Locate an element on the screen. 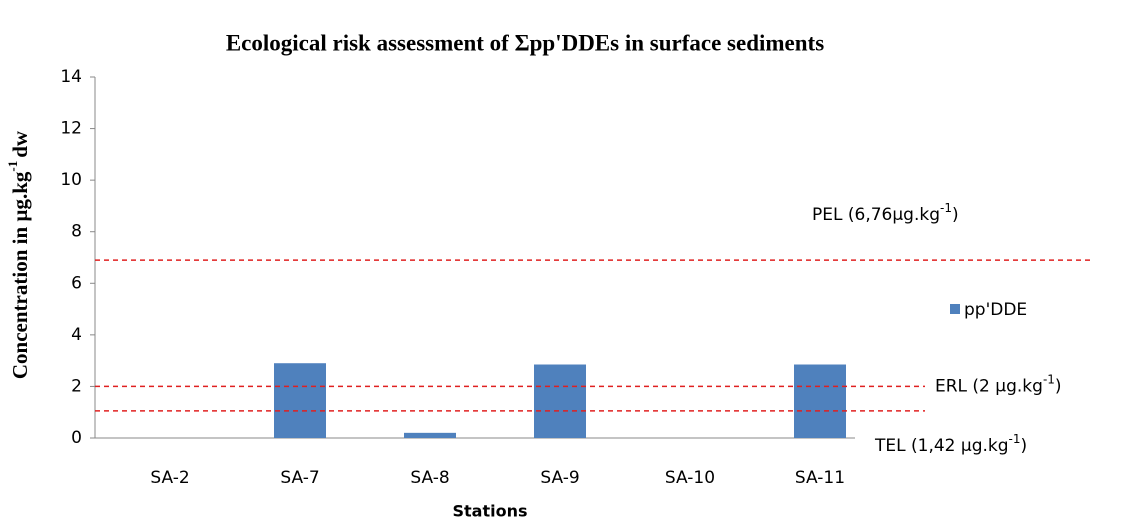 The height and width of the screenshot is (525, 1134). reference-label: TEL (1,42 µg.kg-1) is located at coordinates (950, 443).